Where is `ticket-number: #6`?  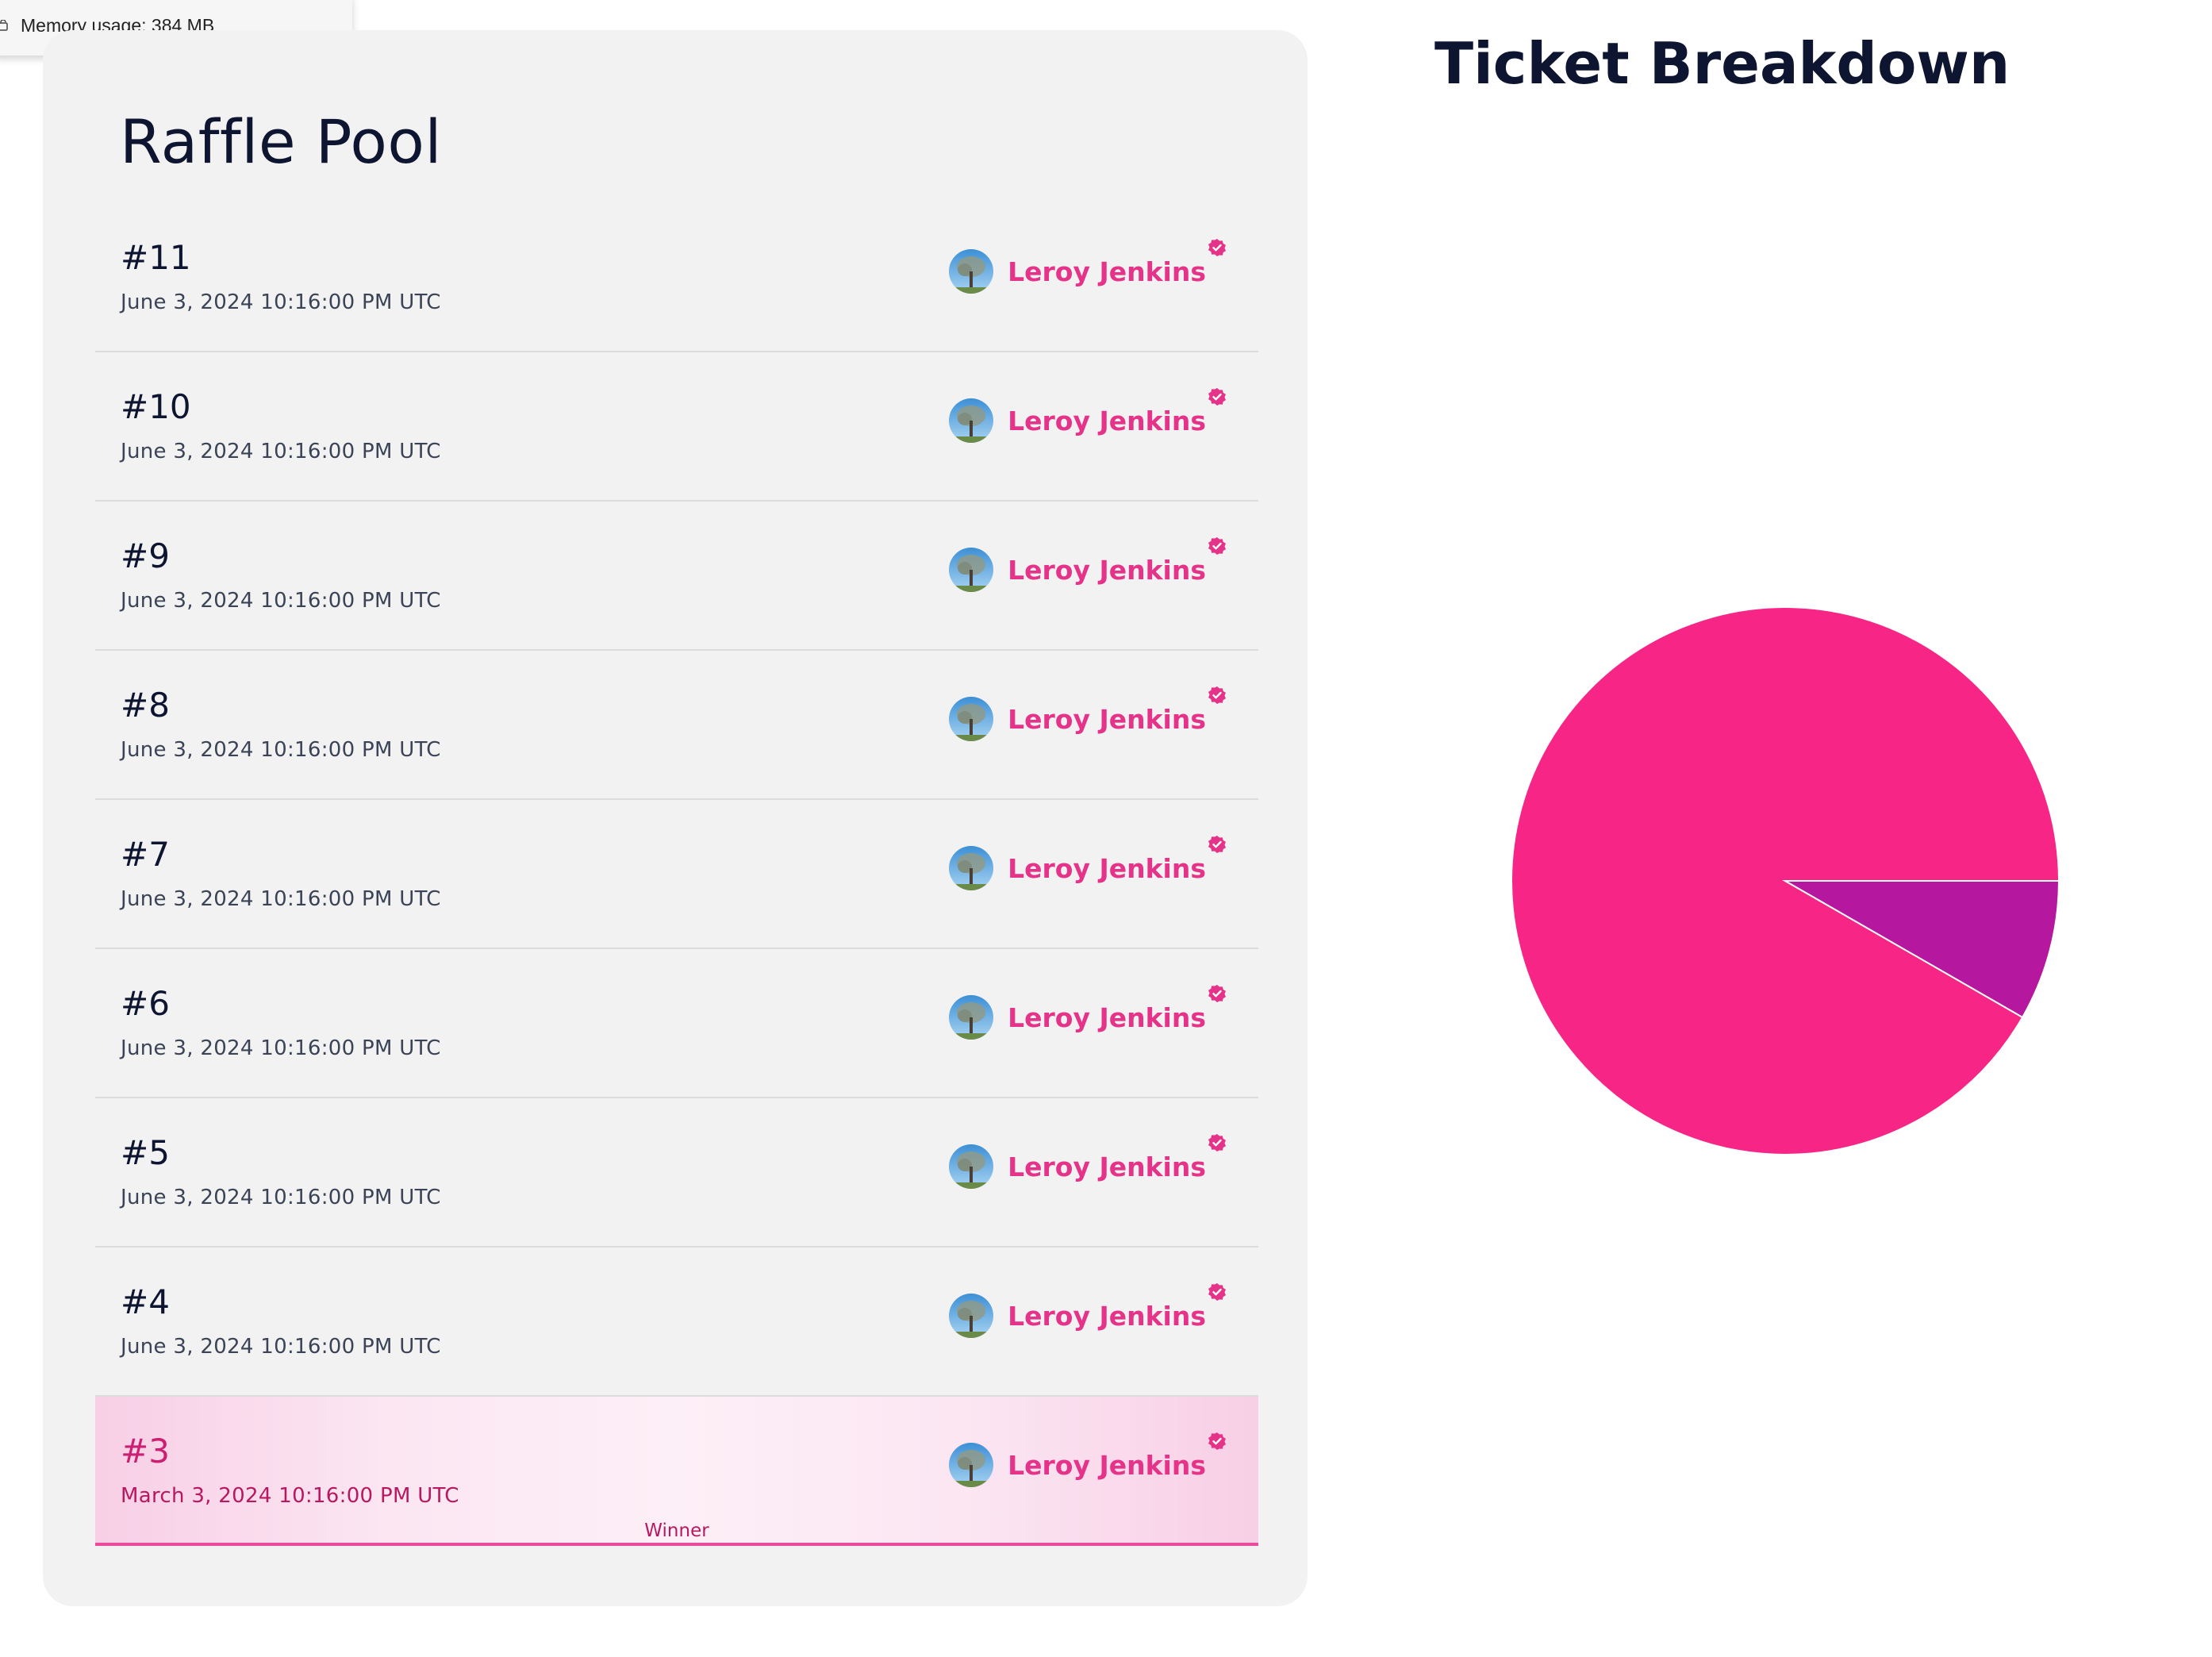
ticket-number: #6 is located at coordinates (145, 1003).